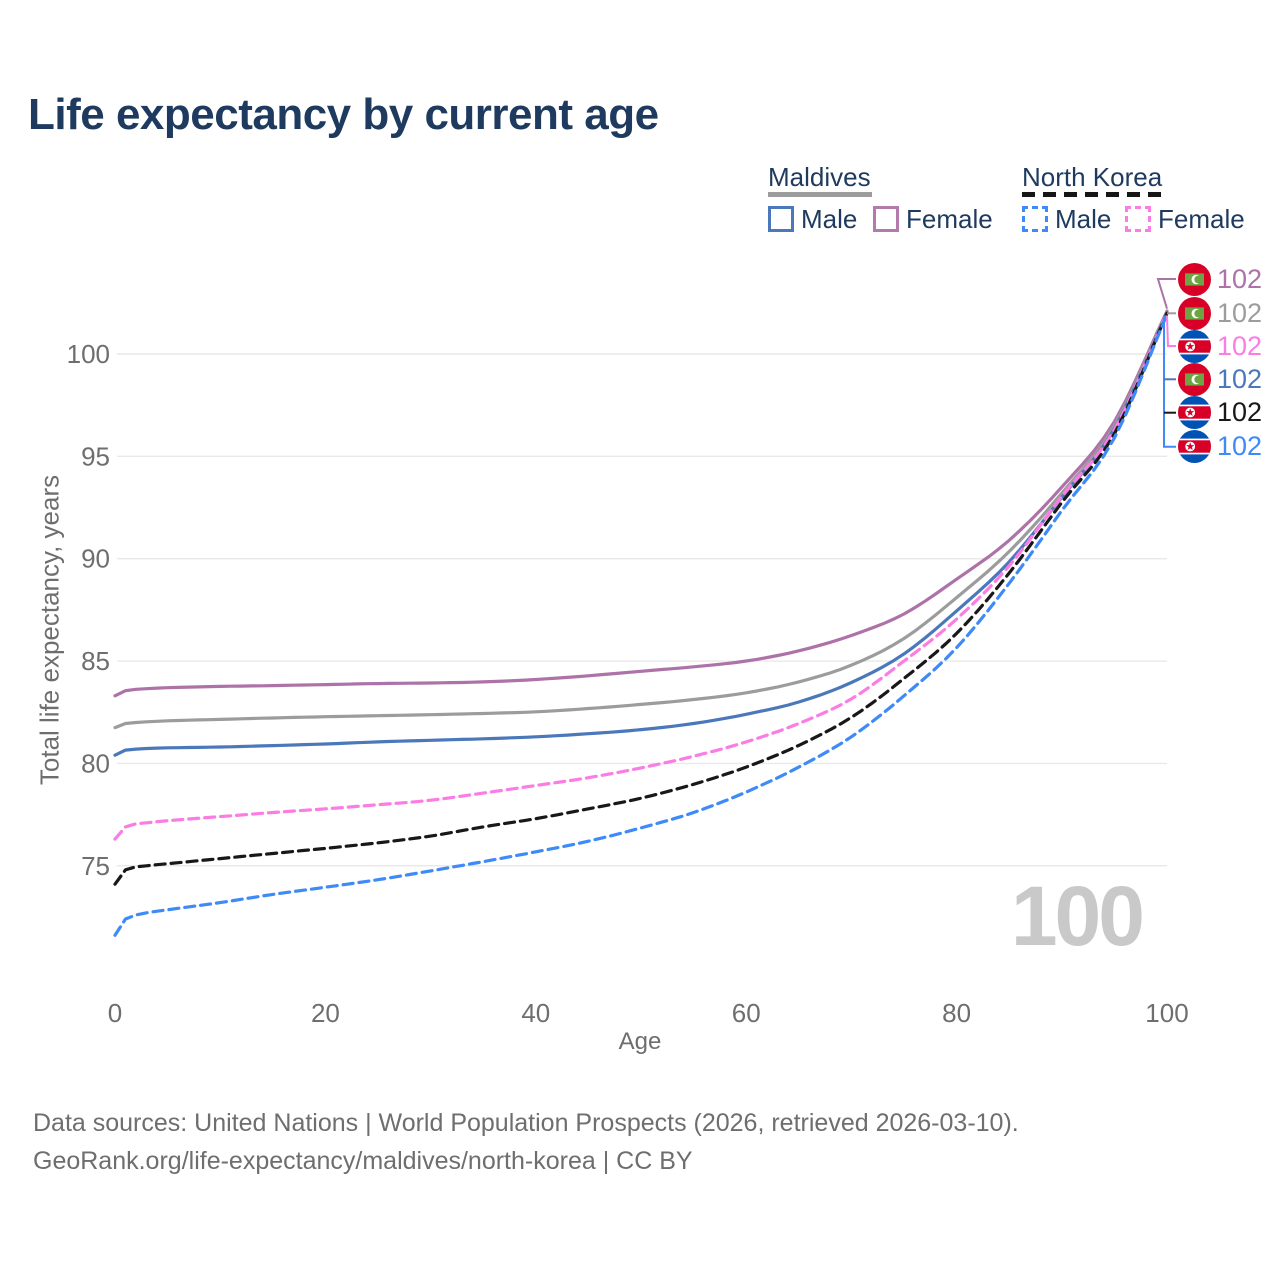  Describe the element at coordinates (746, 1013) in the screenshot. I see `x-tick-label: 60` at that location.